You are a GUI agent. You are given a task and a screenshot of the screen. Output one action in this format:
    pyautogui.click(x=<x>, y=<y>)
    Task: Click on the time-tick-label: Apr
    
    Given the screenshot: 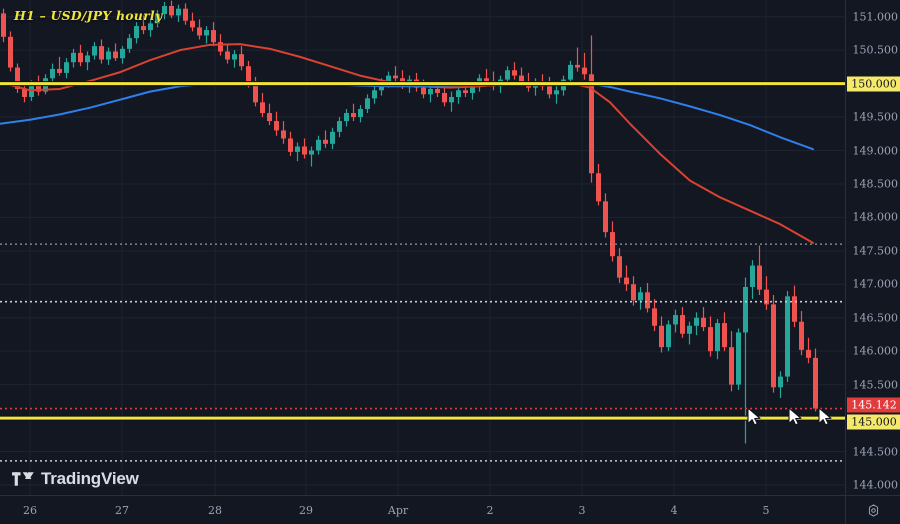 What is the action you would take?
    pyautogui.click(x=398, y=510)
    